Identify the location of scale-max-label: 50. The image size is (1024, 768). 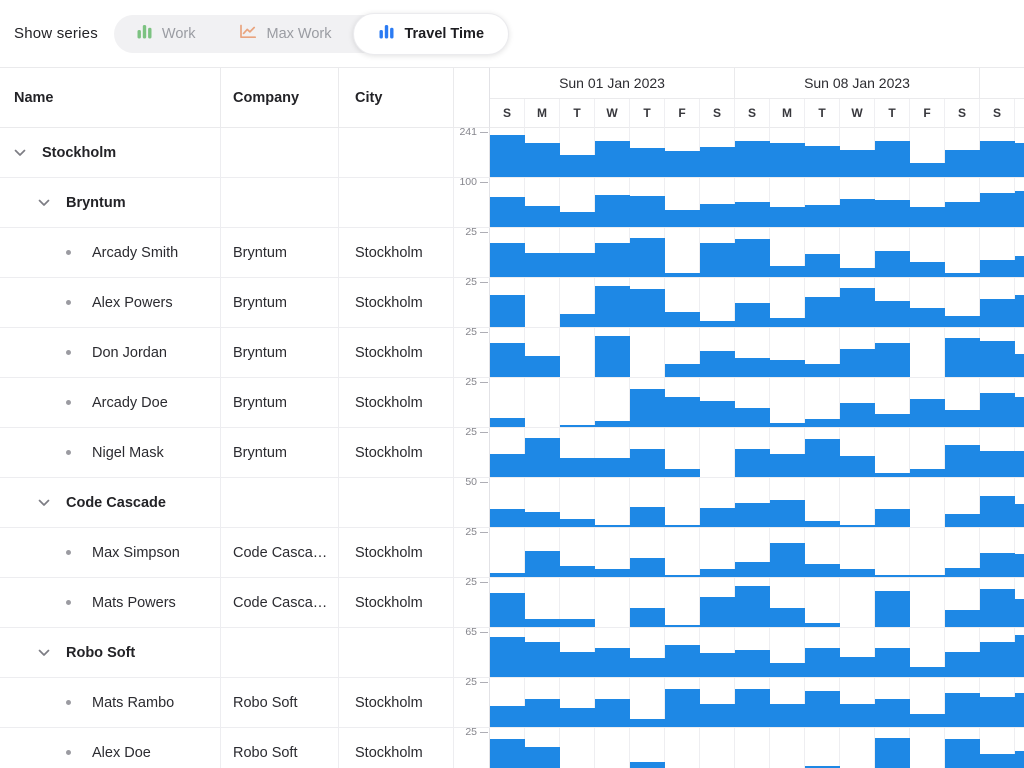
(471, 482).